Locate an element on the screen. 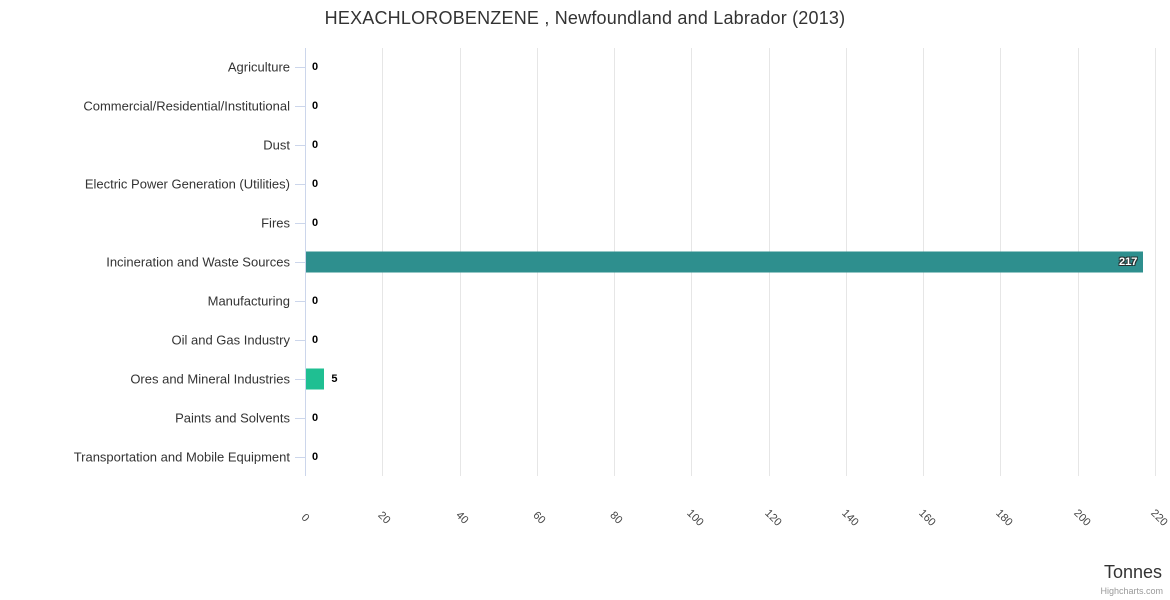  x-tick-label: 100 is located at coordinates (695, 518).